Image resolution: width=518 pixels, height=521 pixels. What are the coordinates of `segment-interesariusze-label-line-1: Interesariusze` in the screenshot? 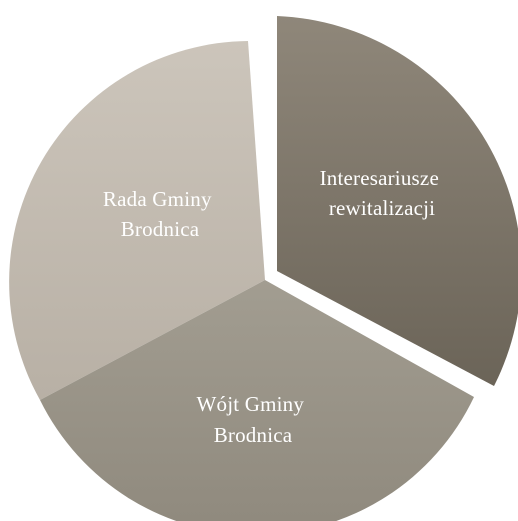 It's located at (379, 178).